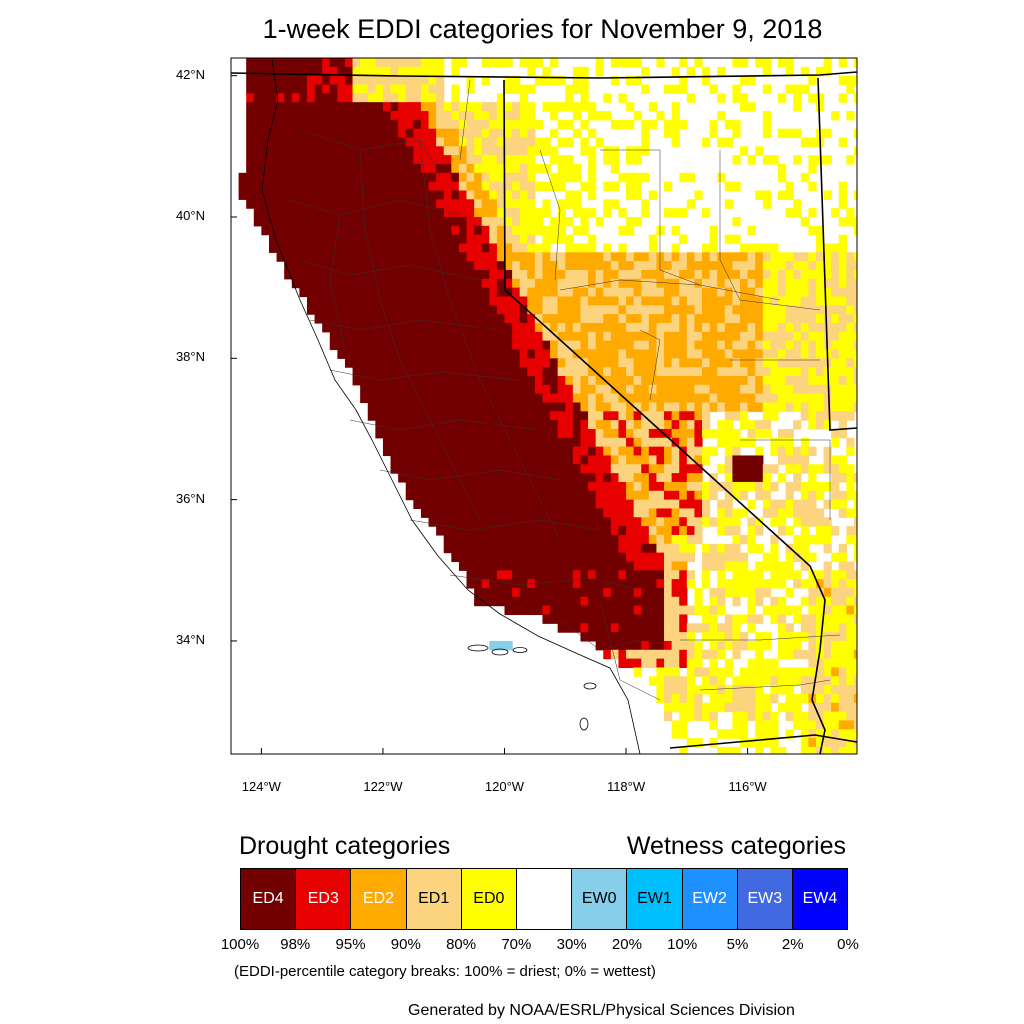 The width and height of the screenshot is (1024, 1024). What do you see at coordinates (710, 899) in the screenshot?
I see `legend-box-ew2: EW2` at bounding box center [710, 899].